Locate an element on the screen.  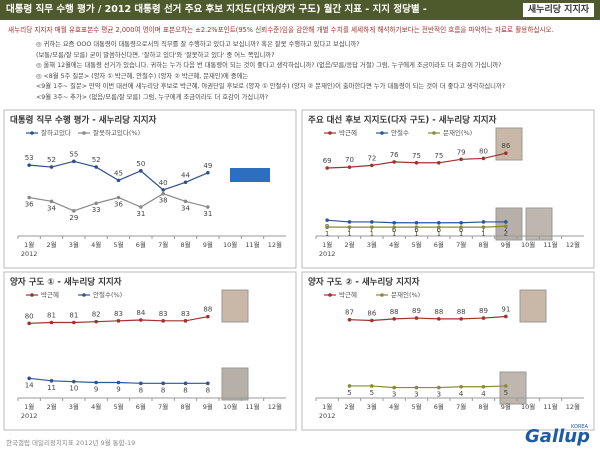
value-label: 49 is located at coordinates (207, 166).